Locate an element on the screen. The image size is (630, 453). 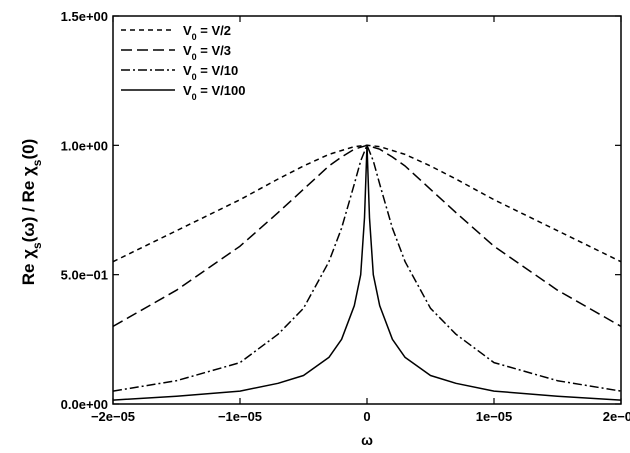
legend-label: V0 = V/100 is located at coordinates (214, 92).